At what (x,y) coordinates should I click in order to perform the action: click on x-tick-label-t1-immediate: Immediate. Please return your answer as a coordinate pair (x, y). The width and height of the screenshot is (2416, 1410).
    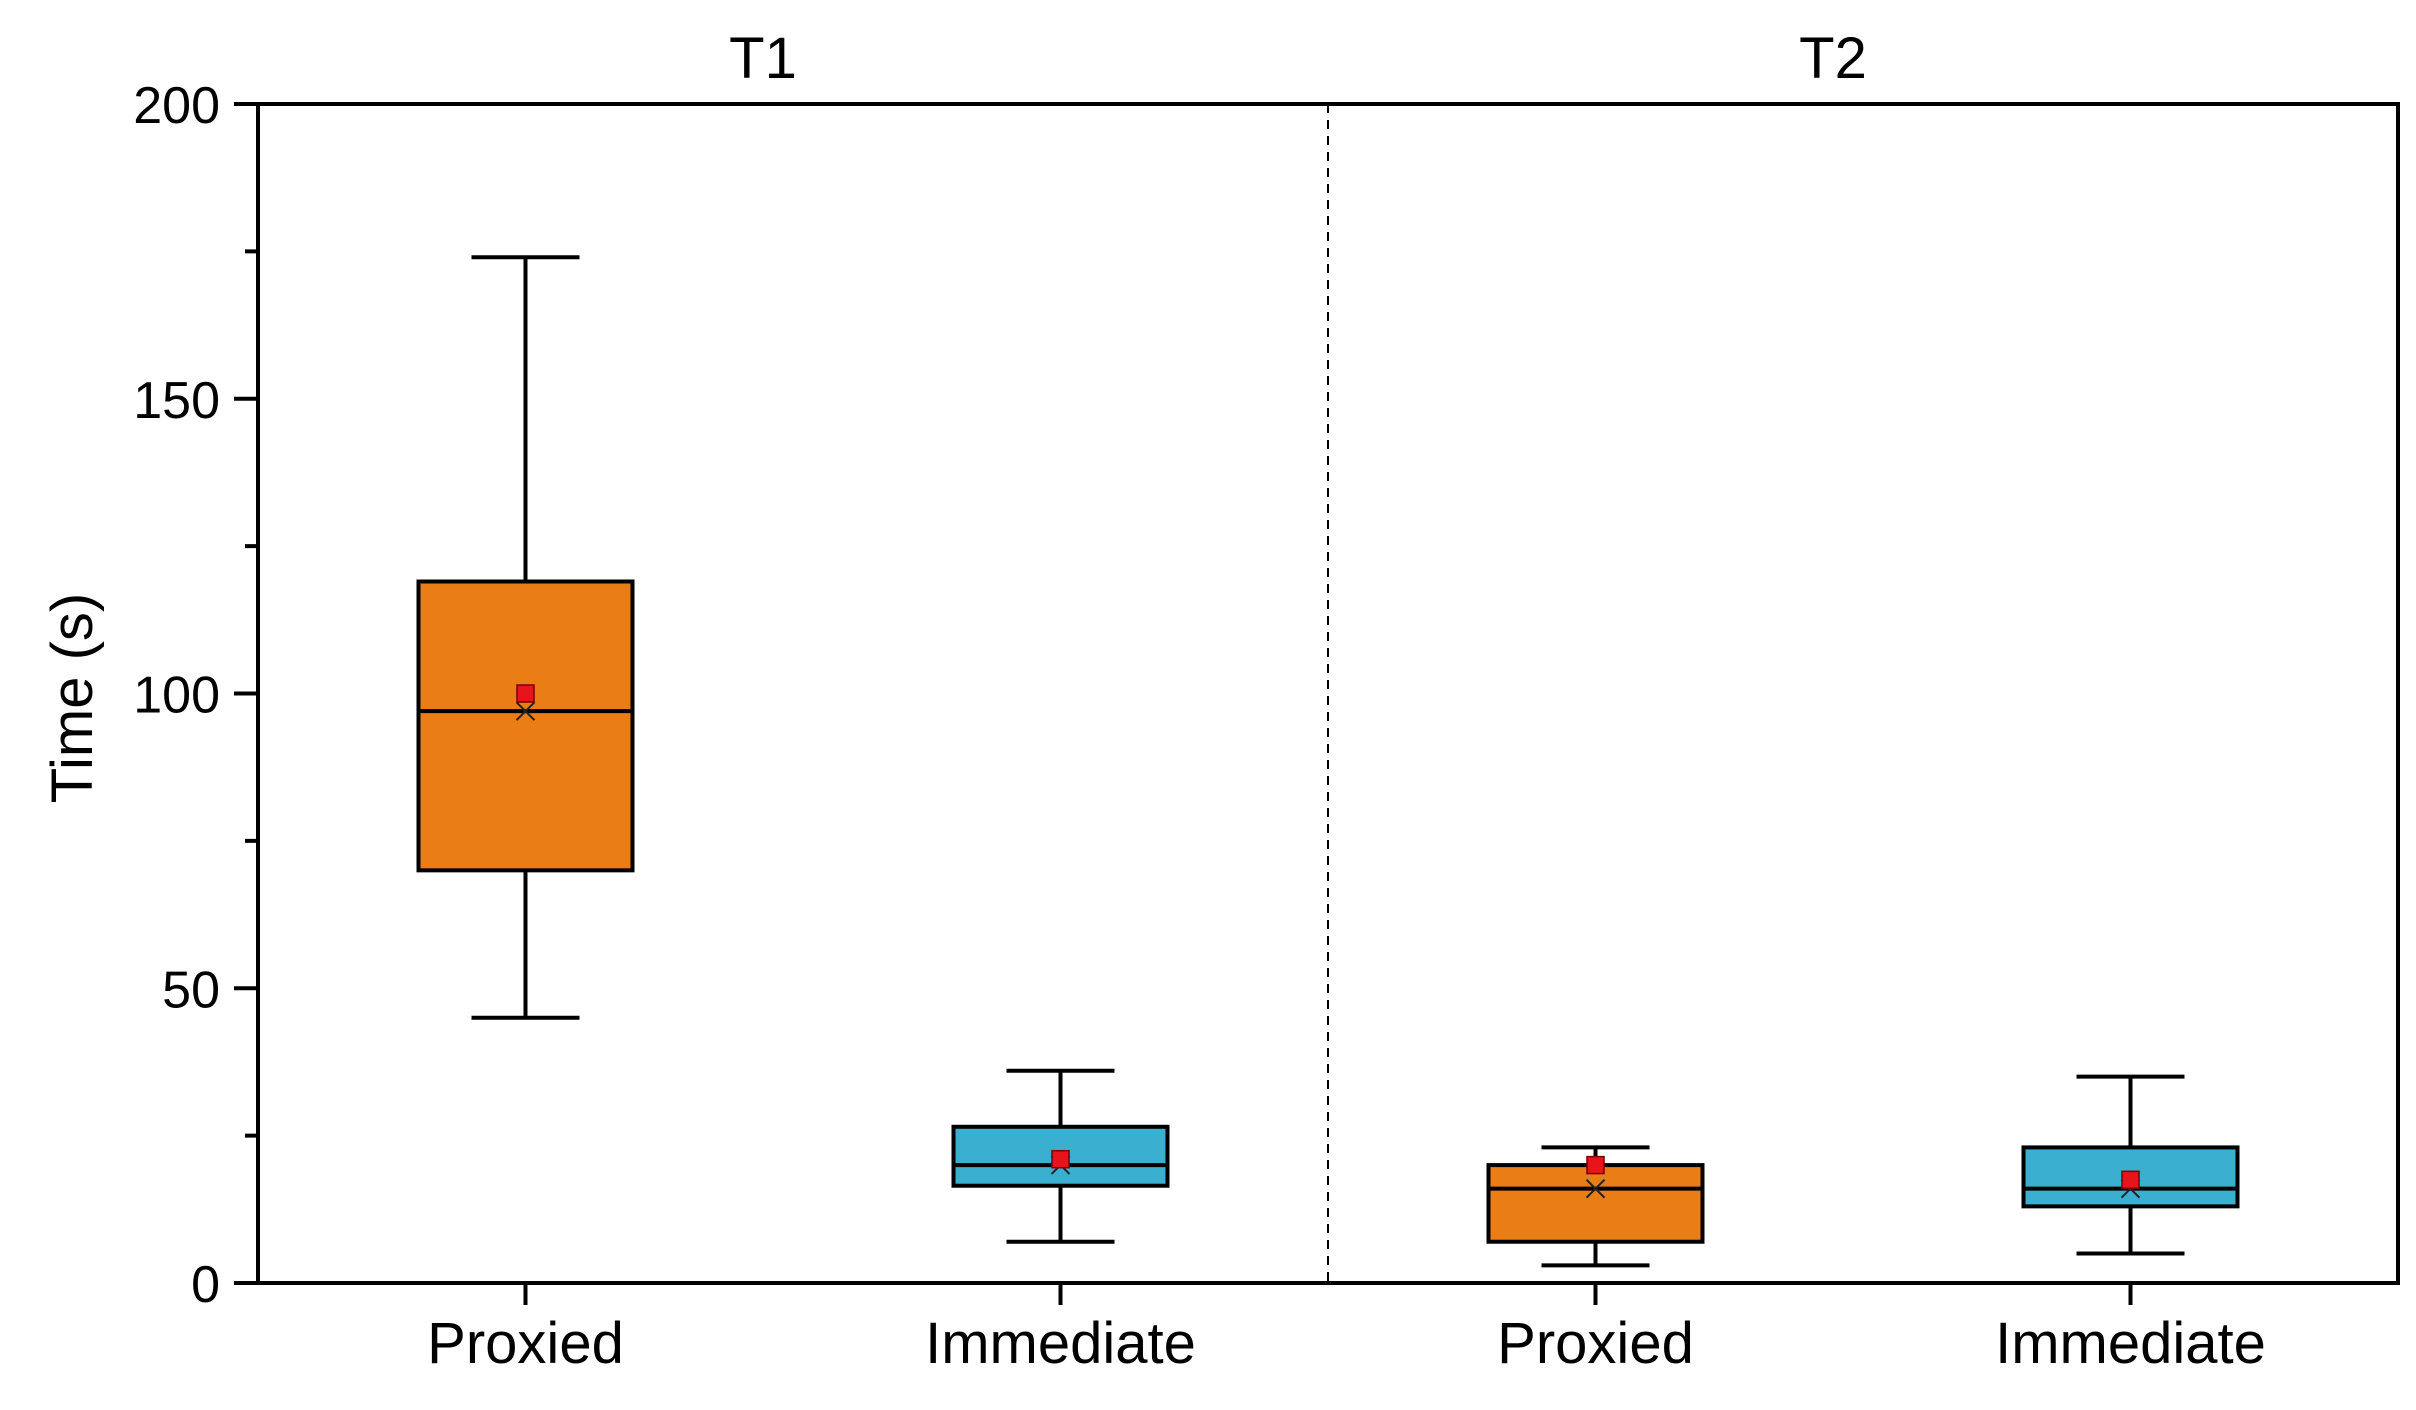
    Looking at the image, I should click on (1060, 1343).